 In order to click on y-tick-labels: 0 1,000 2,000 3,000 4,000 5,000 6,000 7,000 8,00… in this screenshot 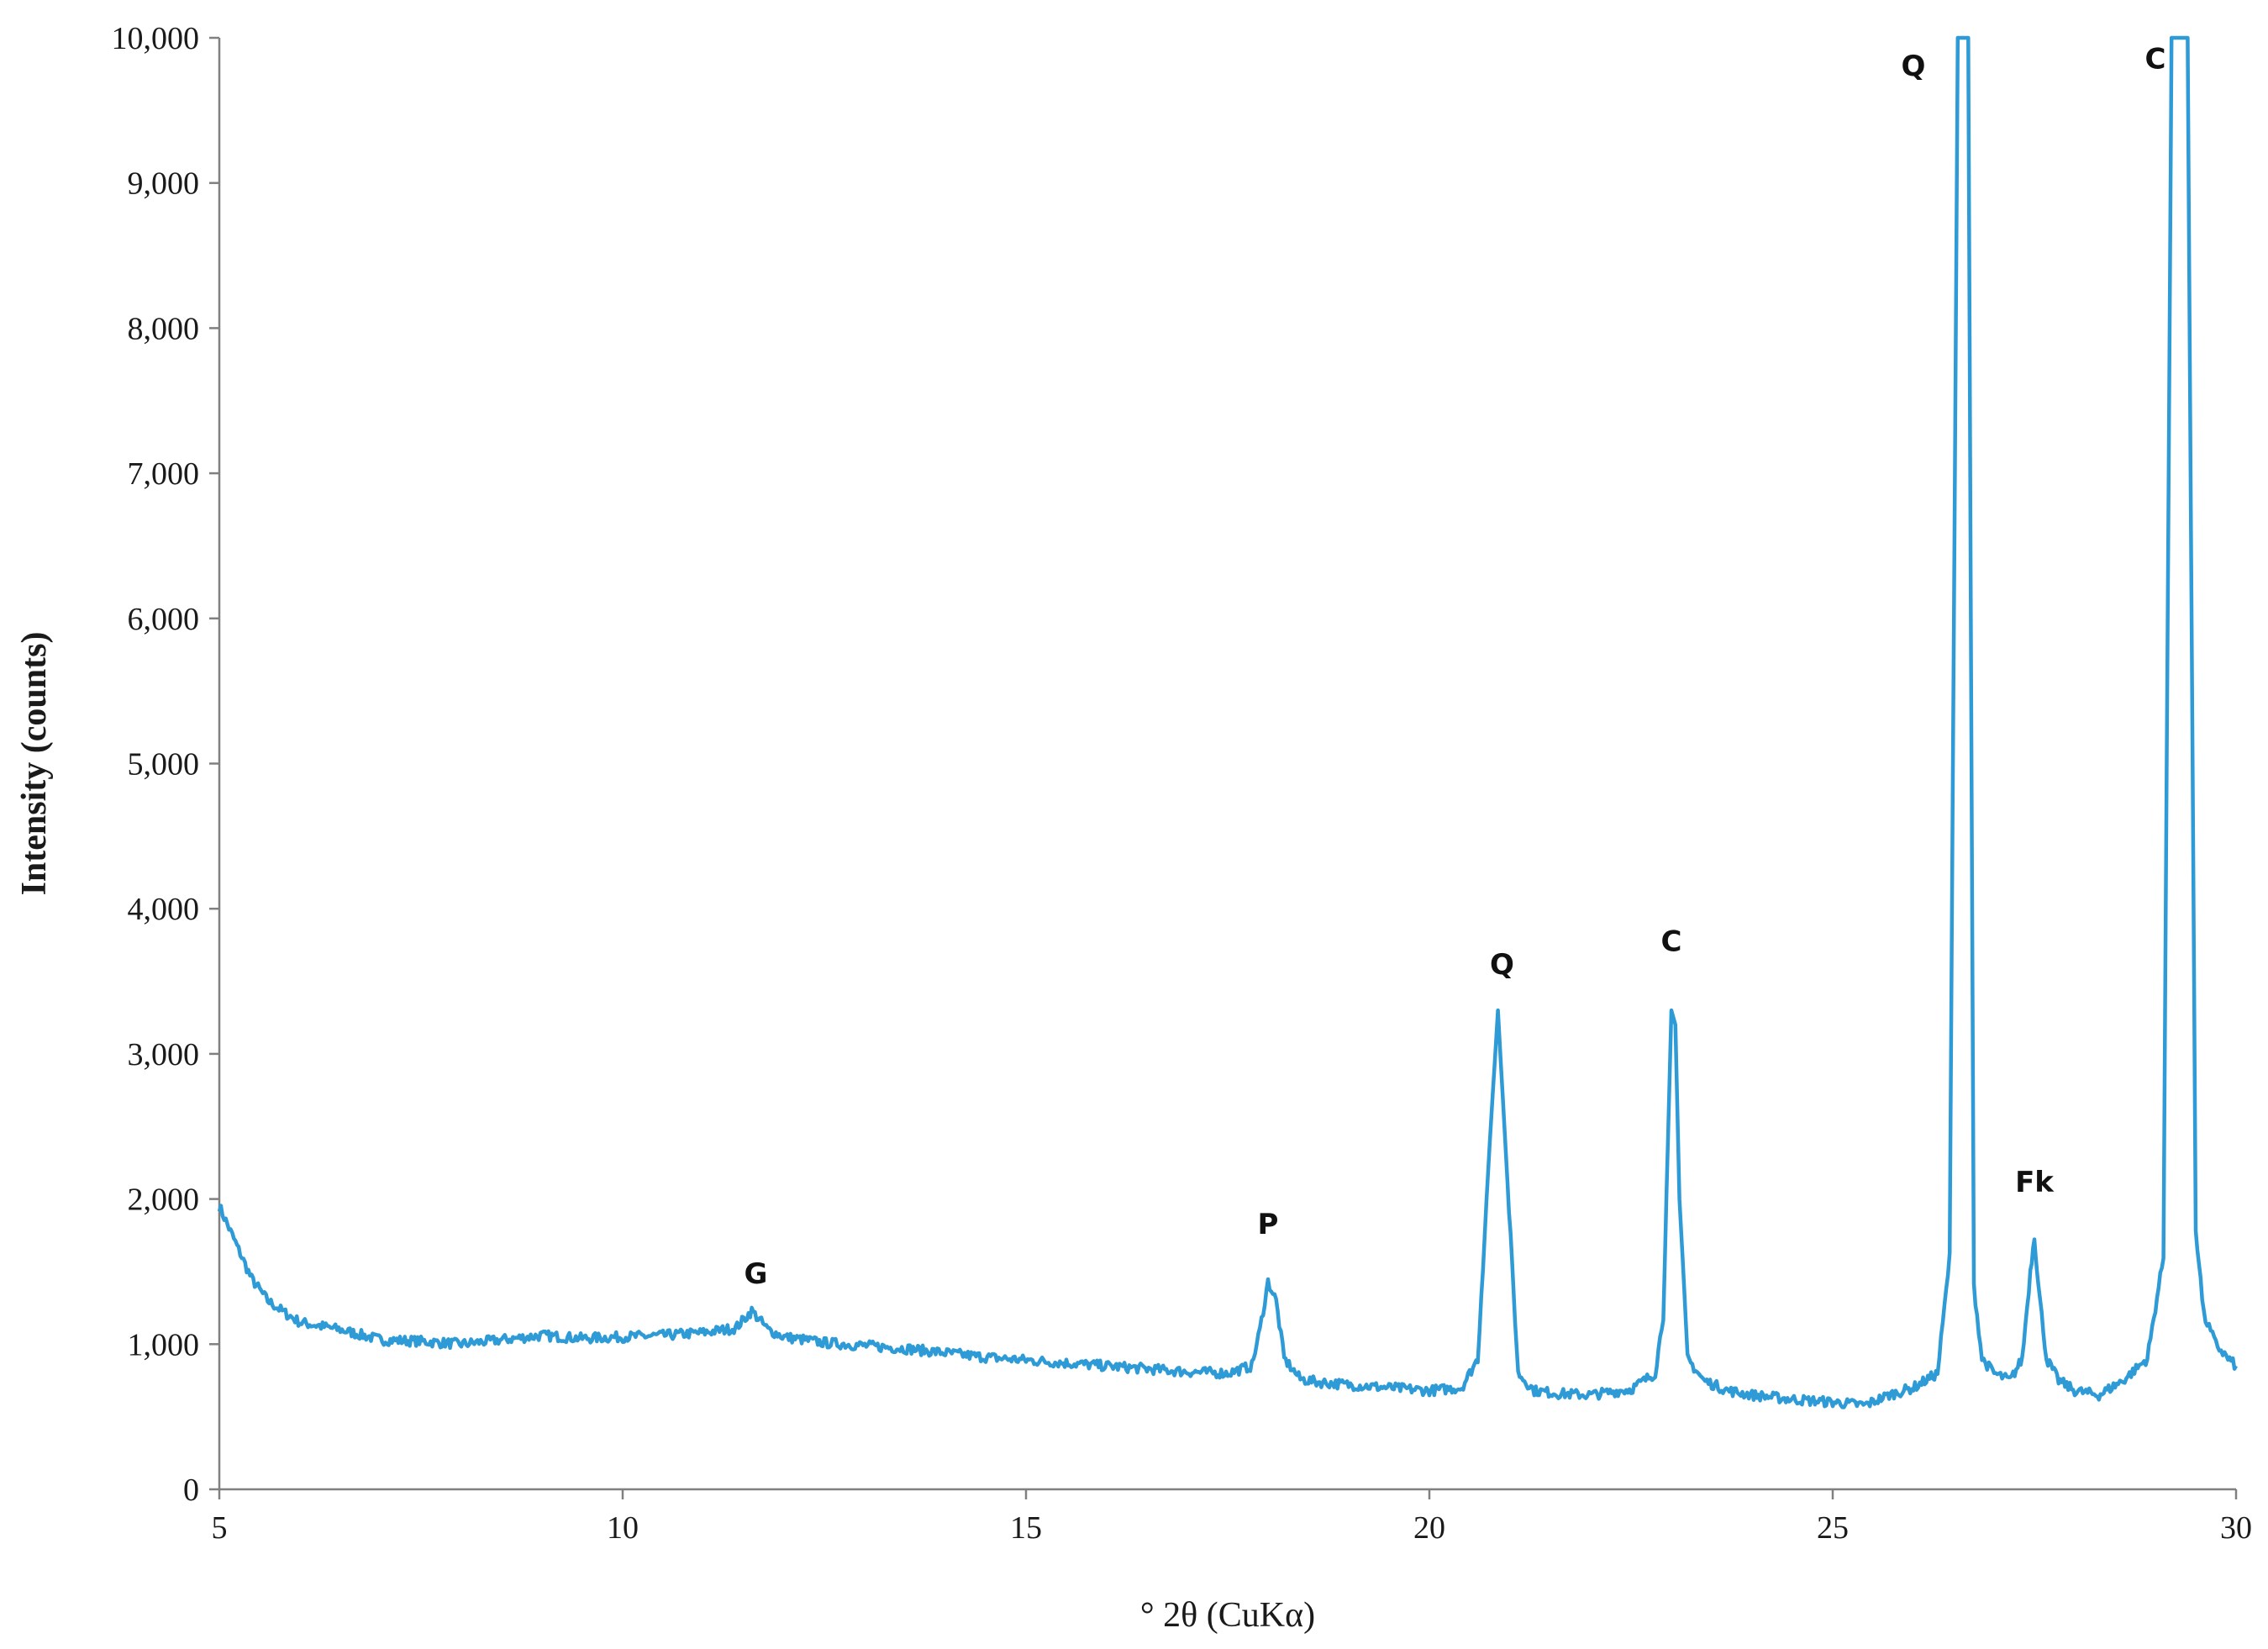, I will do `click(156, 764)`.